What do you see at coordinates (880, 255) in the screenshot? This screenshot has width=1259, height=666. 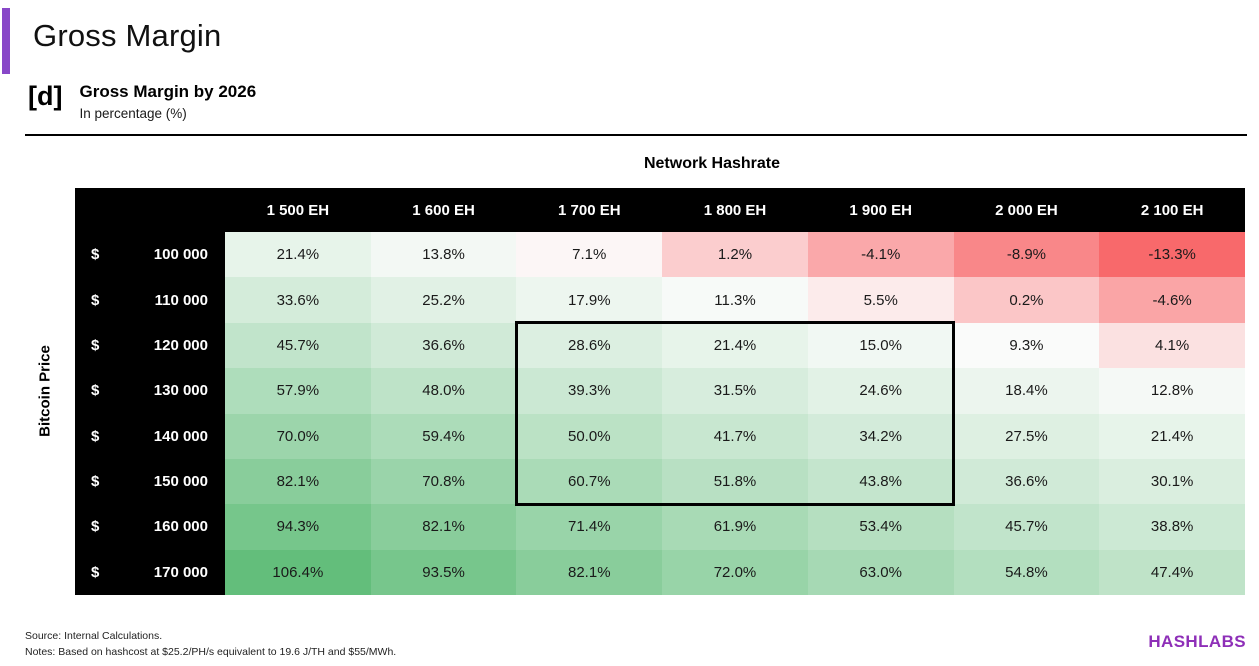 I see `heatmap-cell: -4.1%` at bounding box center [880, 255].